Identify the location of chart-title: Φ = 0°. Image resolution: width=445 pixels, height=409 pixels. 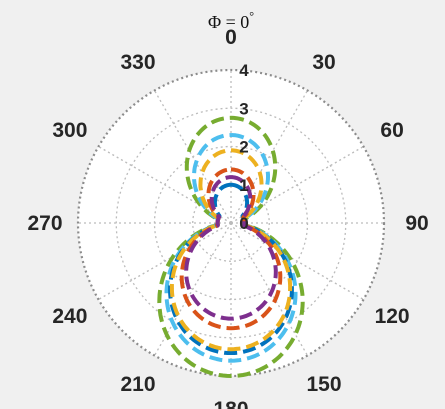
(231, 20).